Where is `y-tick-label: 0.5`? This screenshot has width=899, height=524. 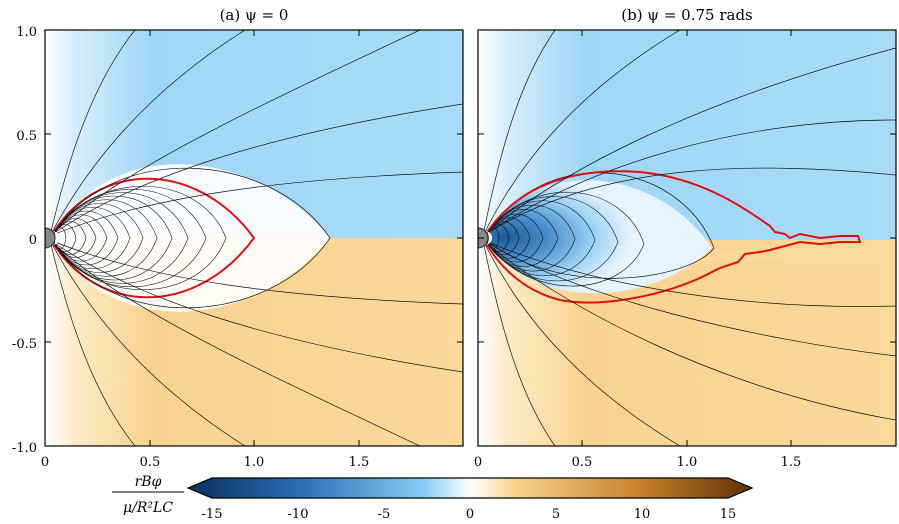 y-tick-label: 0.5 is located at coordinates (26, 136).